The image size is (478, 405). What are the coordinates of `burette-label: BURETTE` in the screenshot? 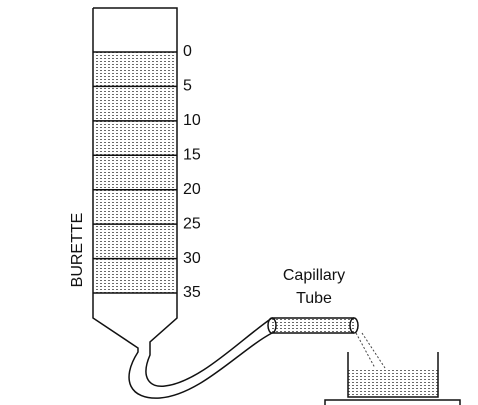 It's located at (77, 250).